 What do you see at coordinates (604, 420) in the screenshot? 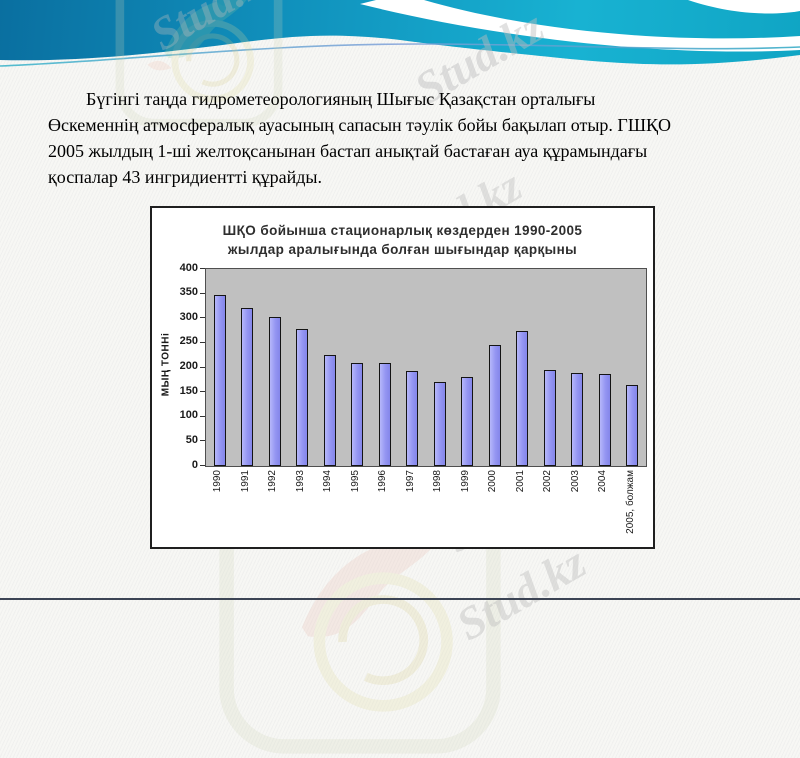
I see `bar-2004` at bounding box center [604, 420].